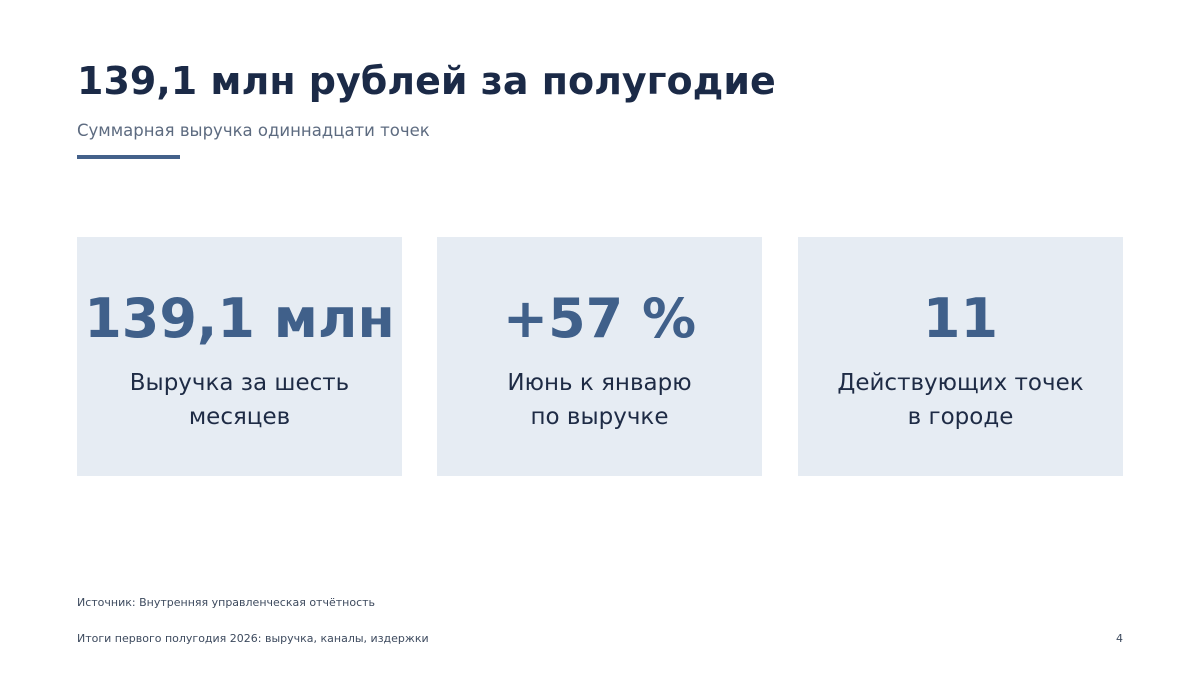 This screenshot has width=1200, height=675. Describe the element at coordinates (239, 400) in the screenshot. I see `kpi-label: Выручка за шесть месяцев` at that location.